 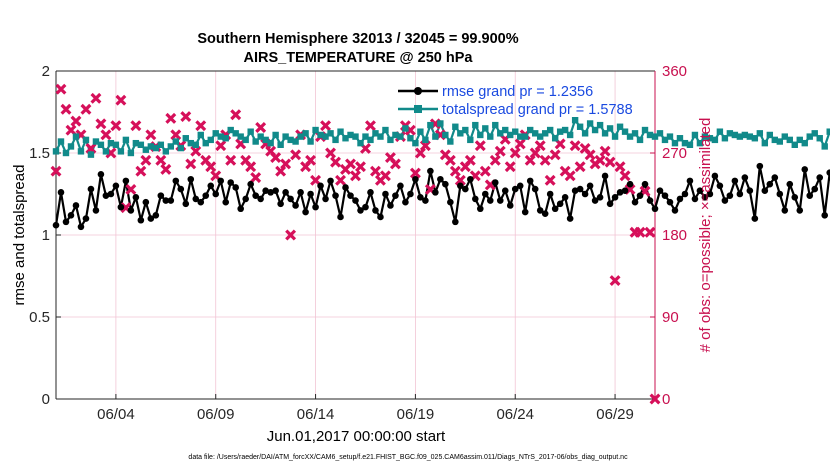 I want to click on y-axis-label-right: # of obs: o=possible; ×=assimilated, so click(x=705, y=235).